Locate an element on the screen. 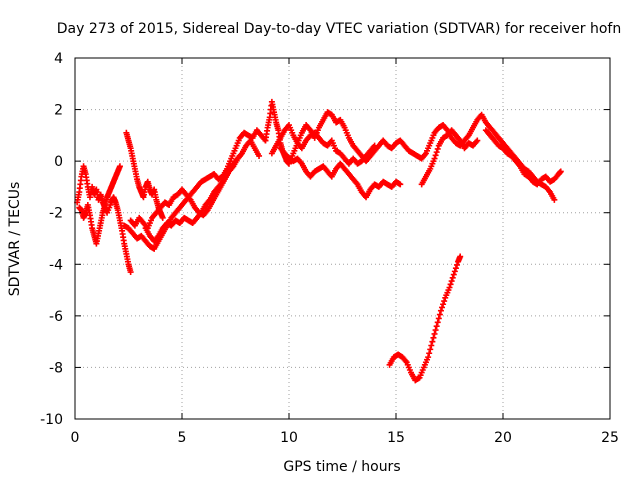  y-tick-labels: -10 -8 -6 -4 -2 0 2 4 is located at coordinates (51, 239).